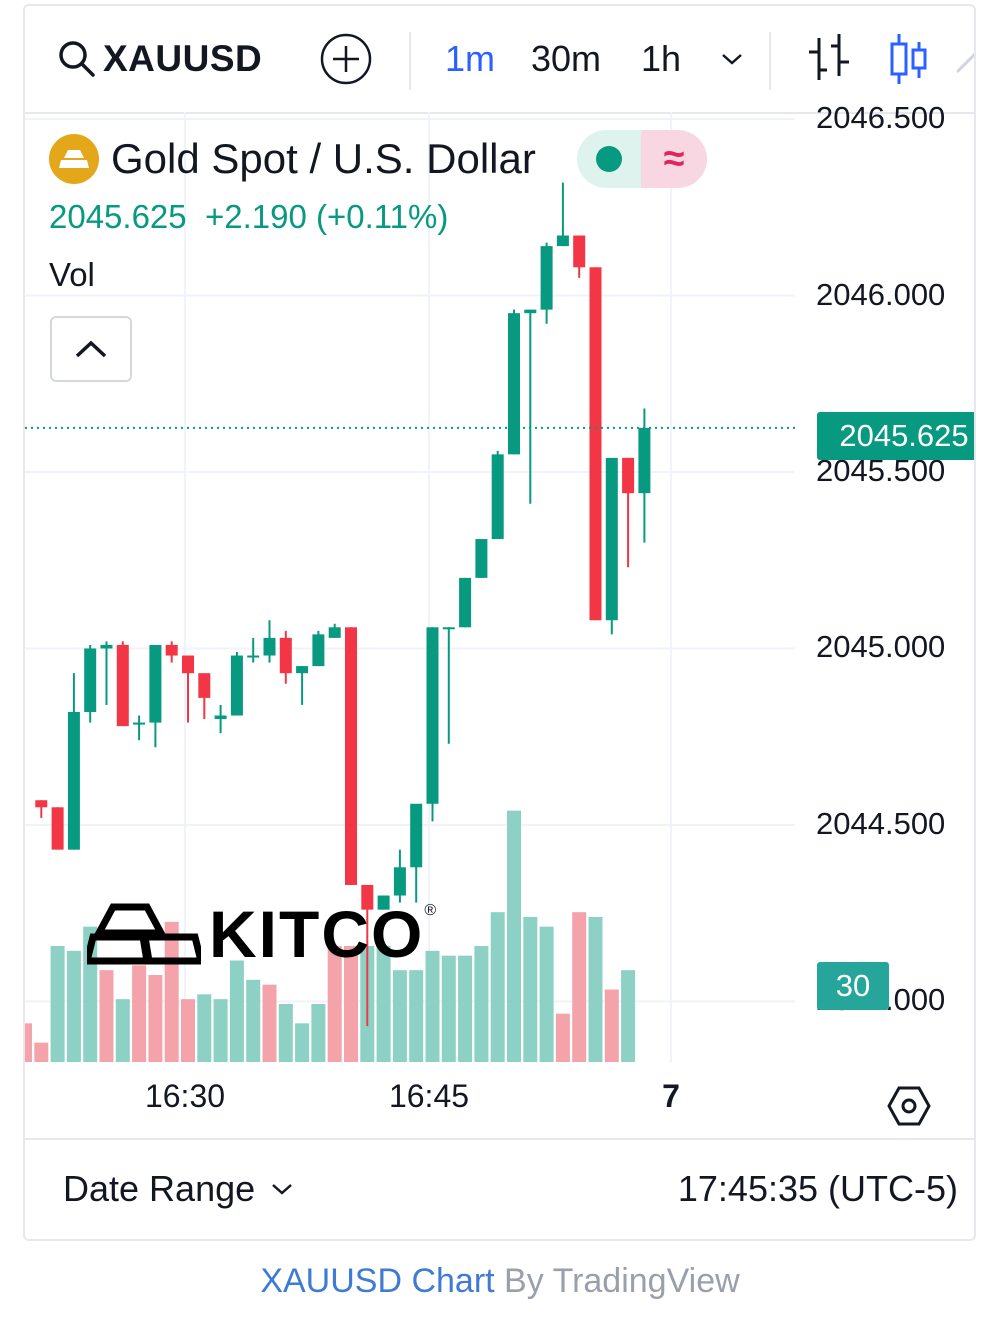 The image size is (1000, 1335). I want to click on candles-style-icon, so click(908, 59).